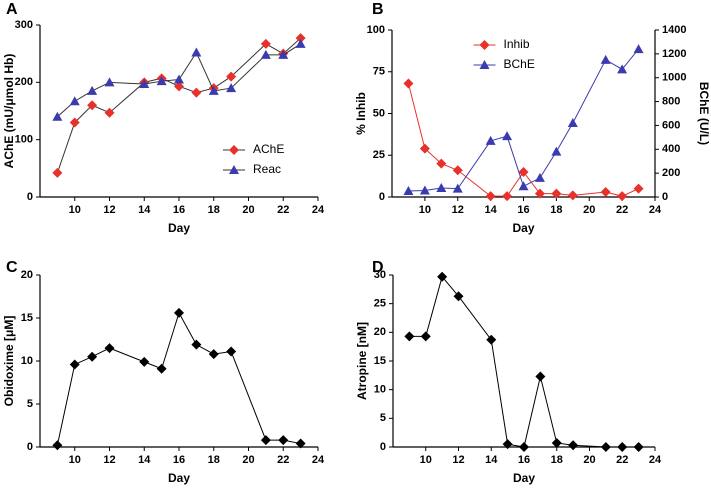  Describe the element at coordinates (665, 197) in the screenshot. I see `y2-tick-label: 0` at that location.